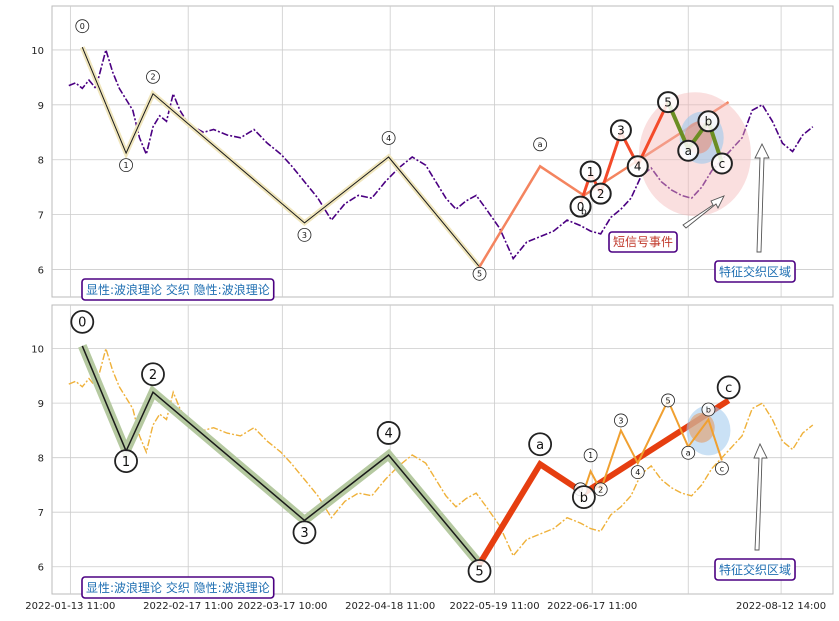  I want to click on signal-event-box, so click(643, 242).